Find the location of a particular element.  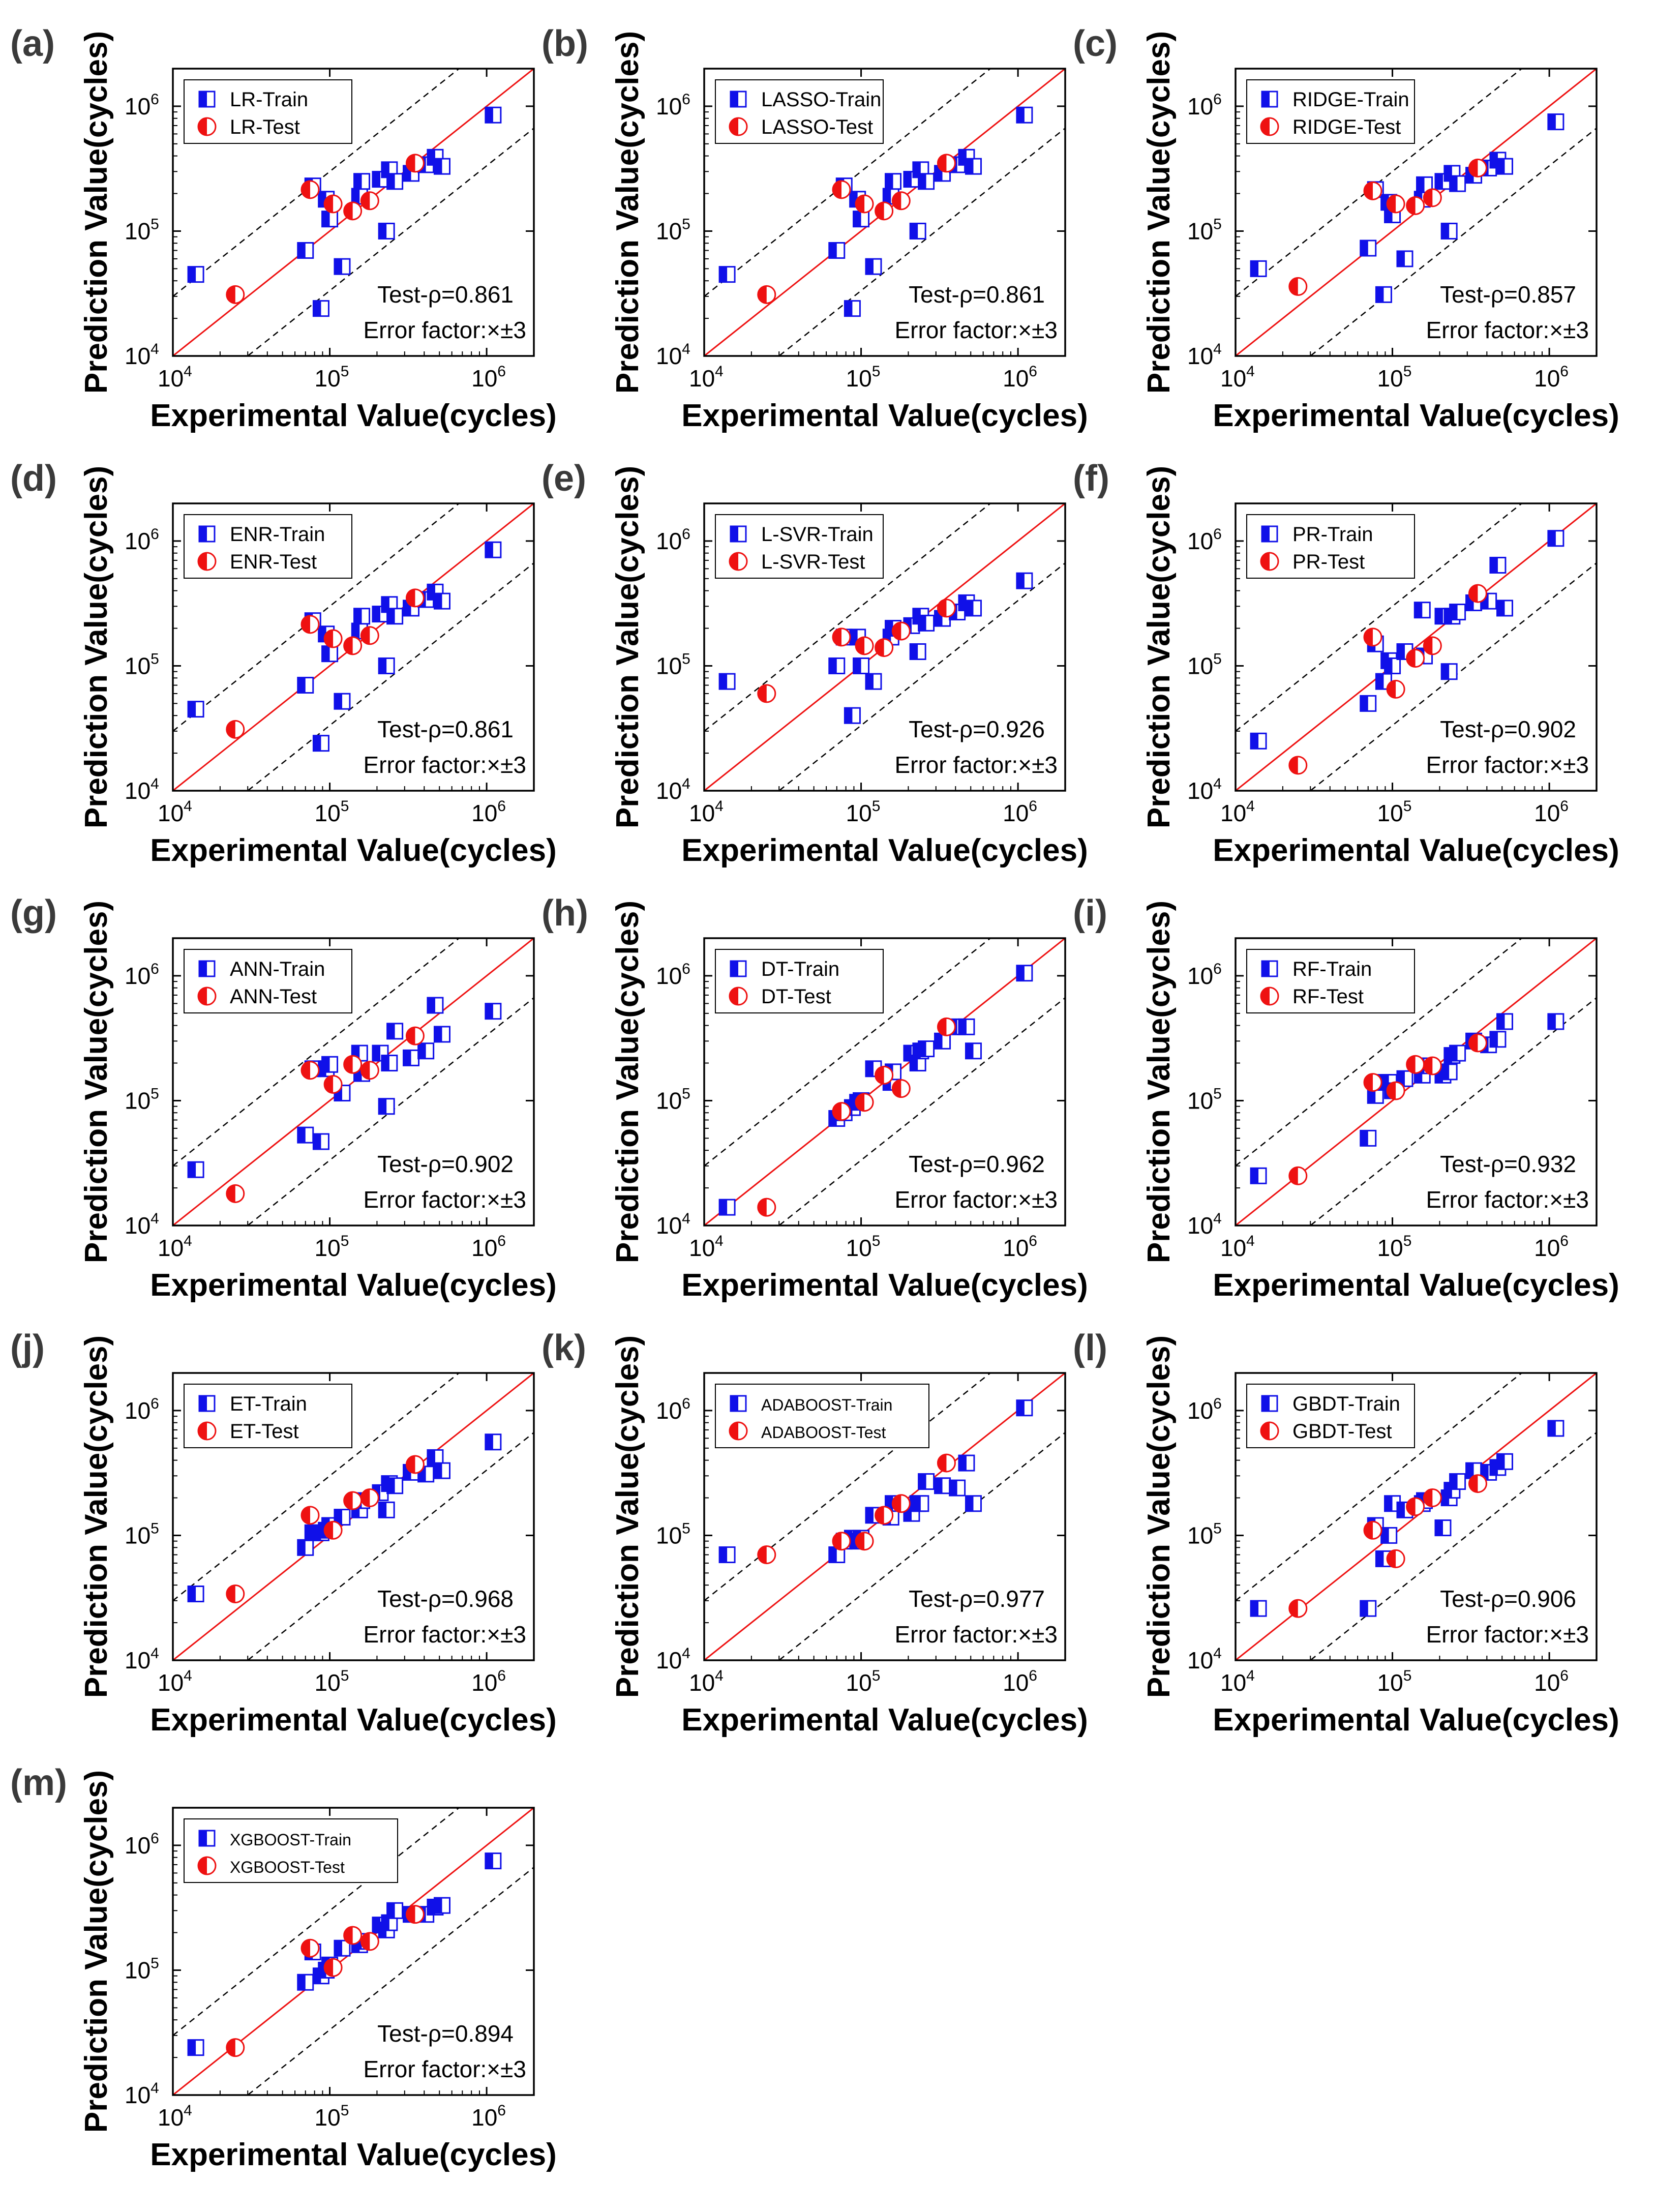

plot-frame is located at coordinates (353, 213).